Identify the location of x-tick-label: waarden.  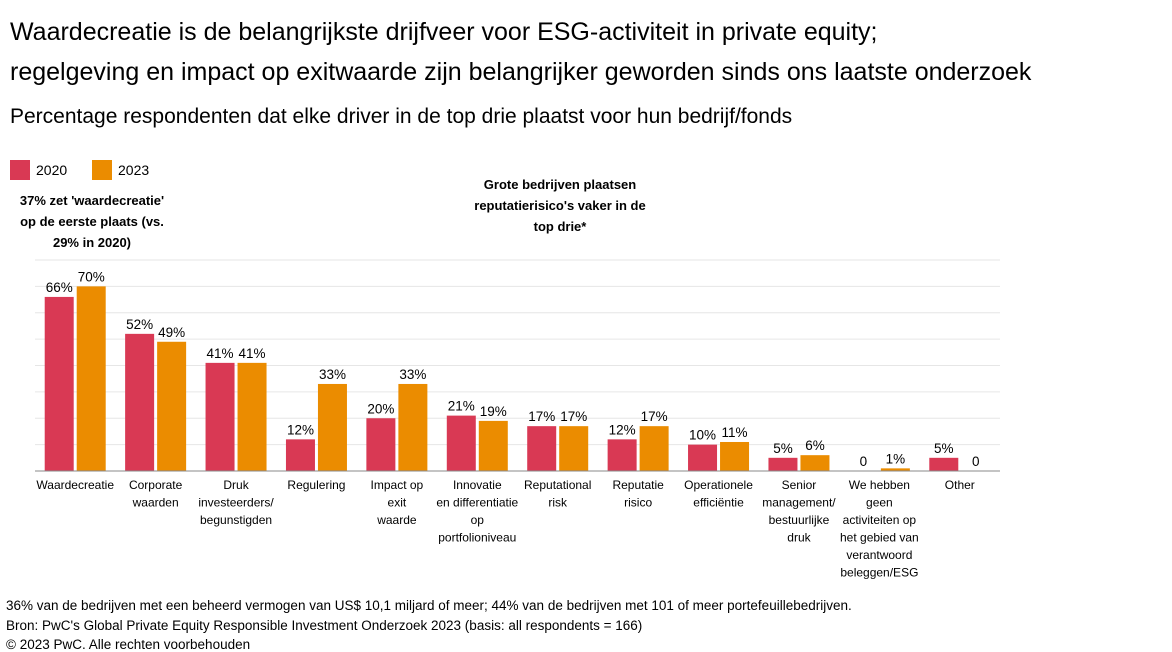
(155, 503).